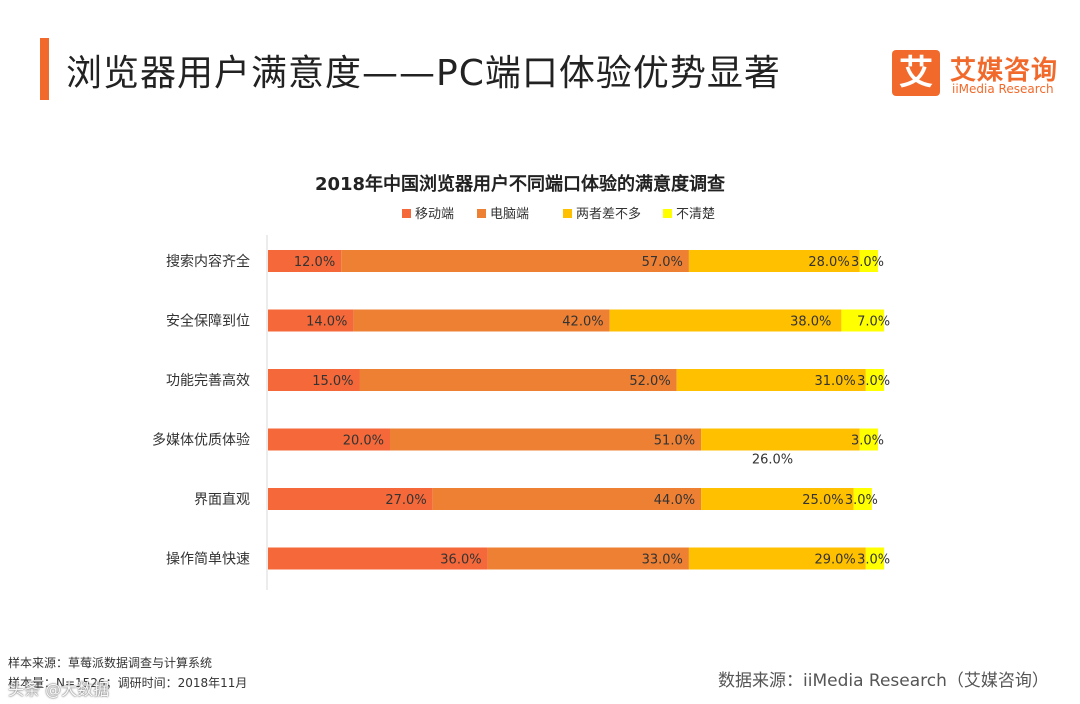  I want to click on category-label: 功能完善高效, so click(208, 380).